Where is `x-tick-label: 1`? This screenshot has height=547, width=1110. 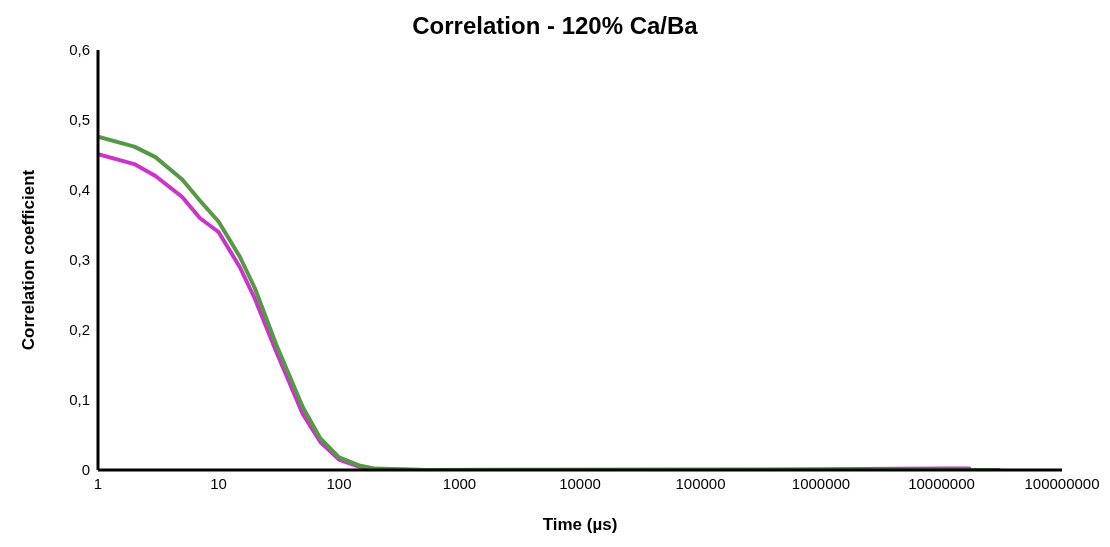 x-tick-label: 1 is located at coordinates (98, 483).